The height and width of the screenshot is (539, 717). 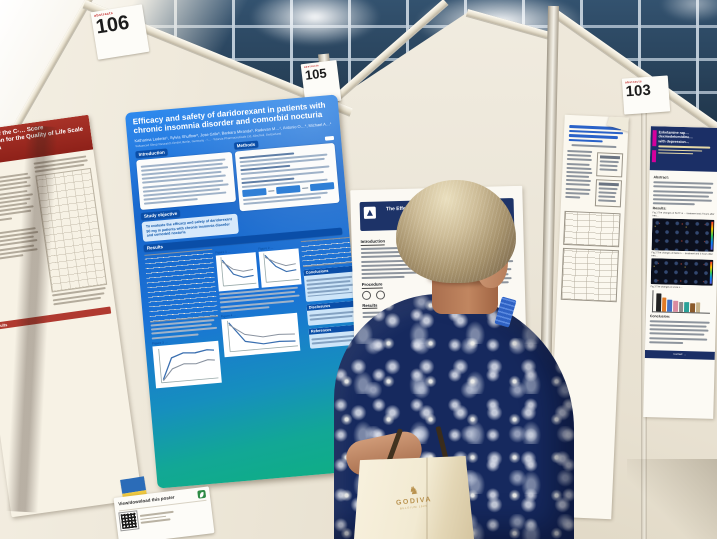 What do you see at coordinates (112, 25) in the screenshot?
I see `board-number: 106` at bounding box center [112, 25].